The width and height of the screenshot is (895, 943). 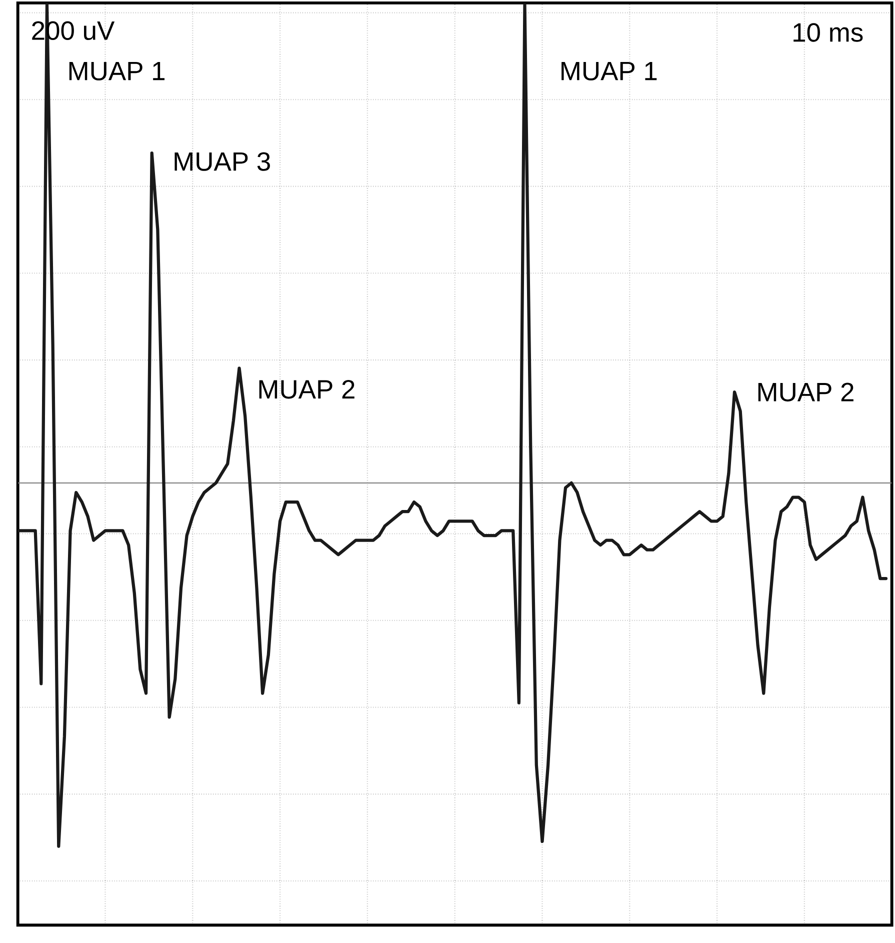 I want to click on annotation: MUAP 3, so click(x=222, y=161).